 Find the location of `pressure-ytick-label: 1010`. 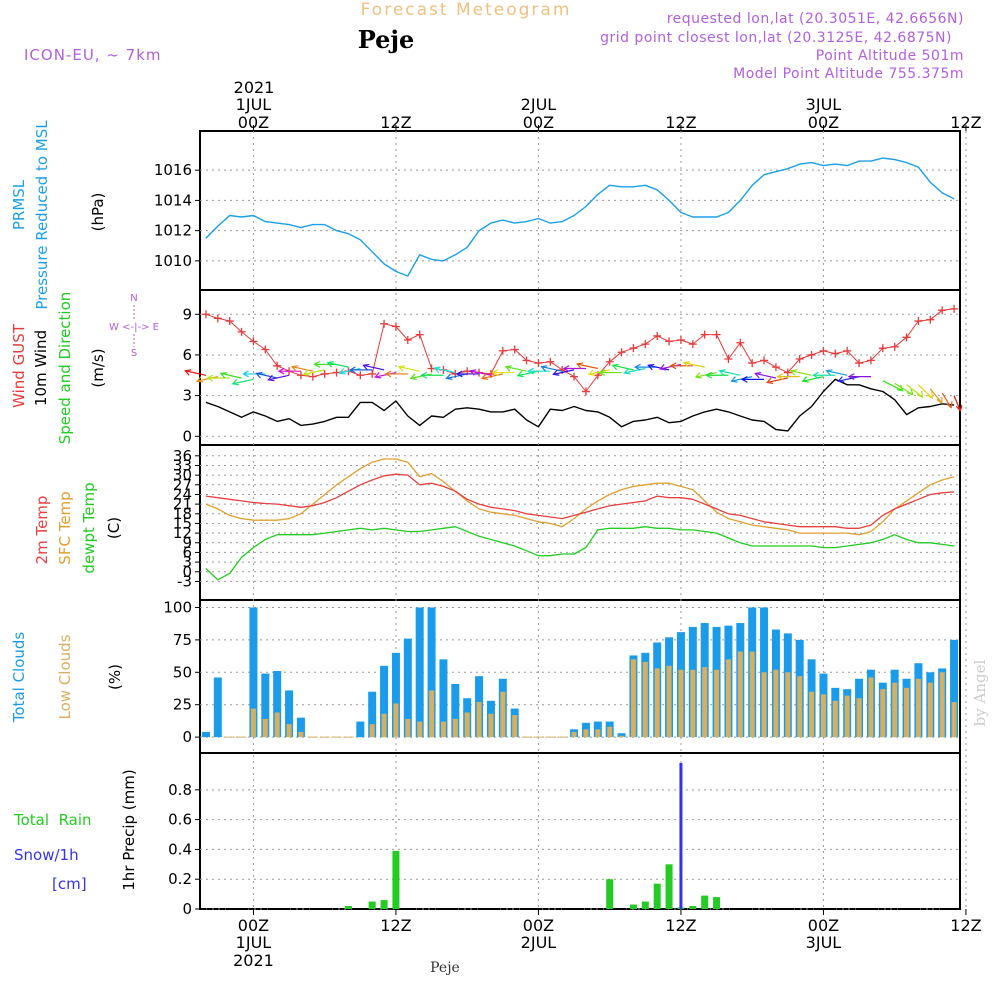

pressure-ytick-label: 1010 is located at coordinates (173, 261).